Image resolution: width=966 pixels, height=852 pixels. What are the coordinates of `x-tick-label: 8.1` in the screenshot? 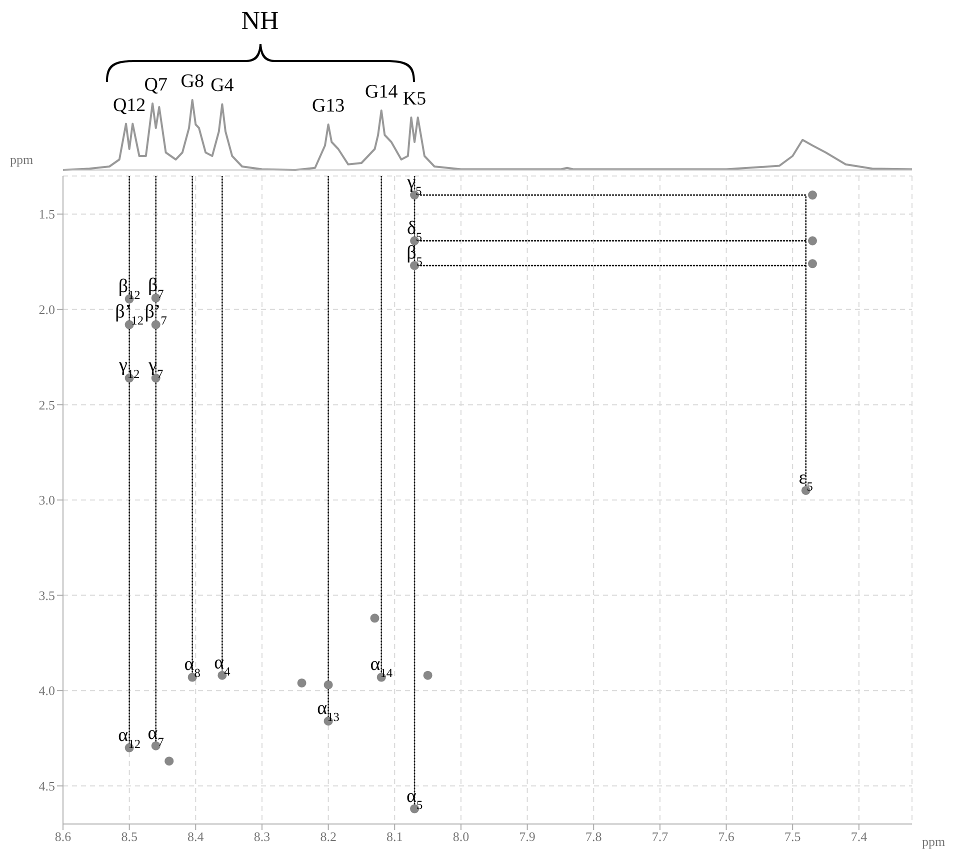 It's located at (394, 836).